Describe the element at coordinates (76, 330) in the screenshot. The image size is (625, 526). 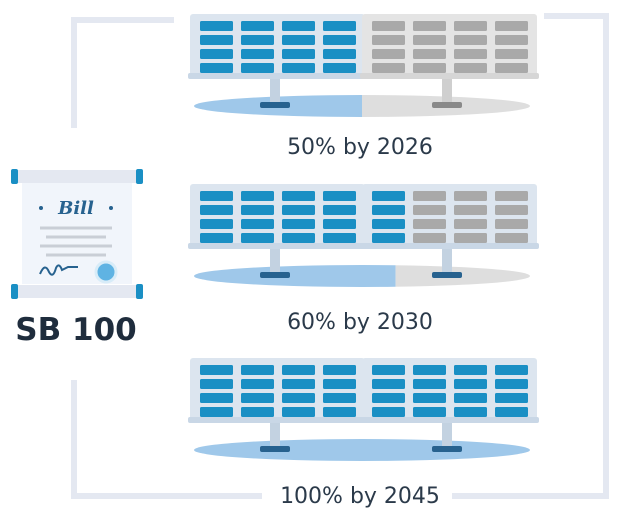
I see `bill-label: SB 100` at that location.